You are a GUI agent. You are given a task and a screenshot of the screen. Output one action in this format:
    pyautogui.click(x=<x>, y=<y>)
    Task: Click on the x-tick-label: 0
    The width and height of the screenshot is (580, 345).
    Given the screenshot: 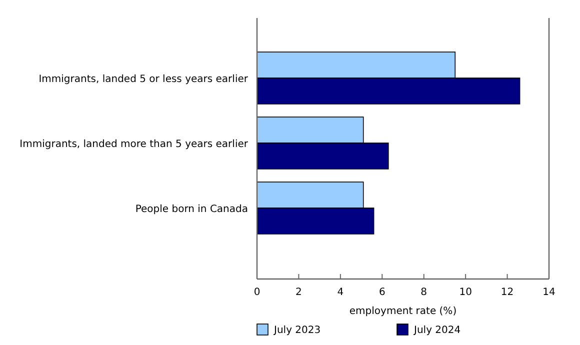 What is the action you would take?
    pyautogui.click(x=257, y=292)
    